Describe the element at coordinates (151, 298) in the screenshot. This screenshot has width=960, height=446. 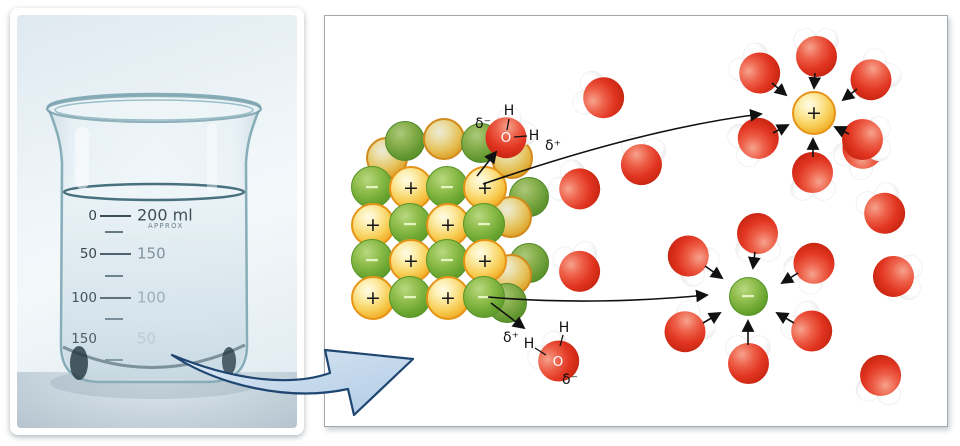
I see `scale-right-100: 100` at that location.